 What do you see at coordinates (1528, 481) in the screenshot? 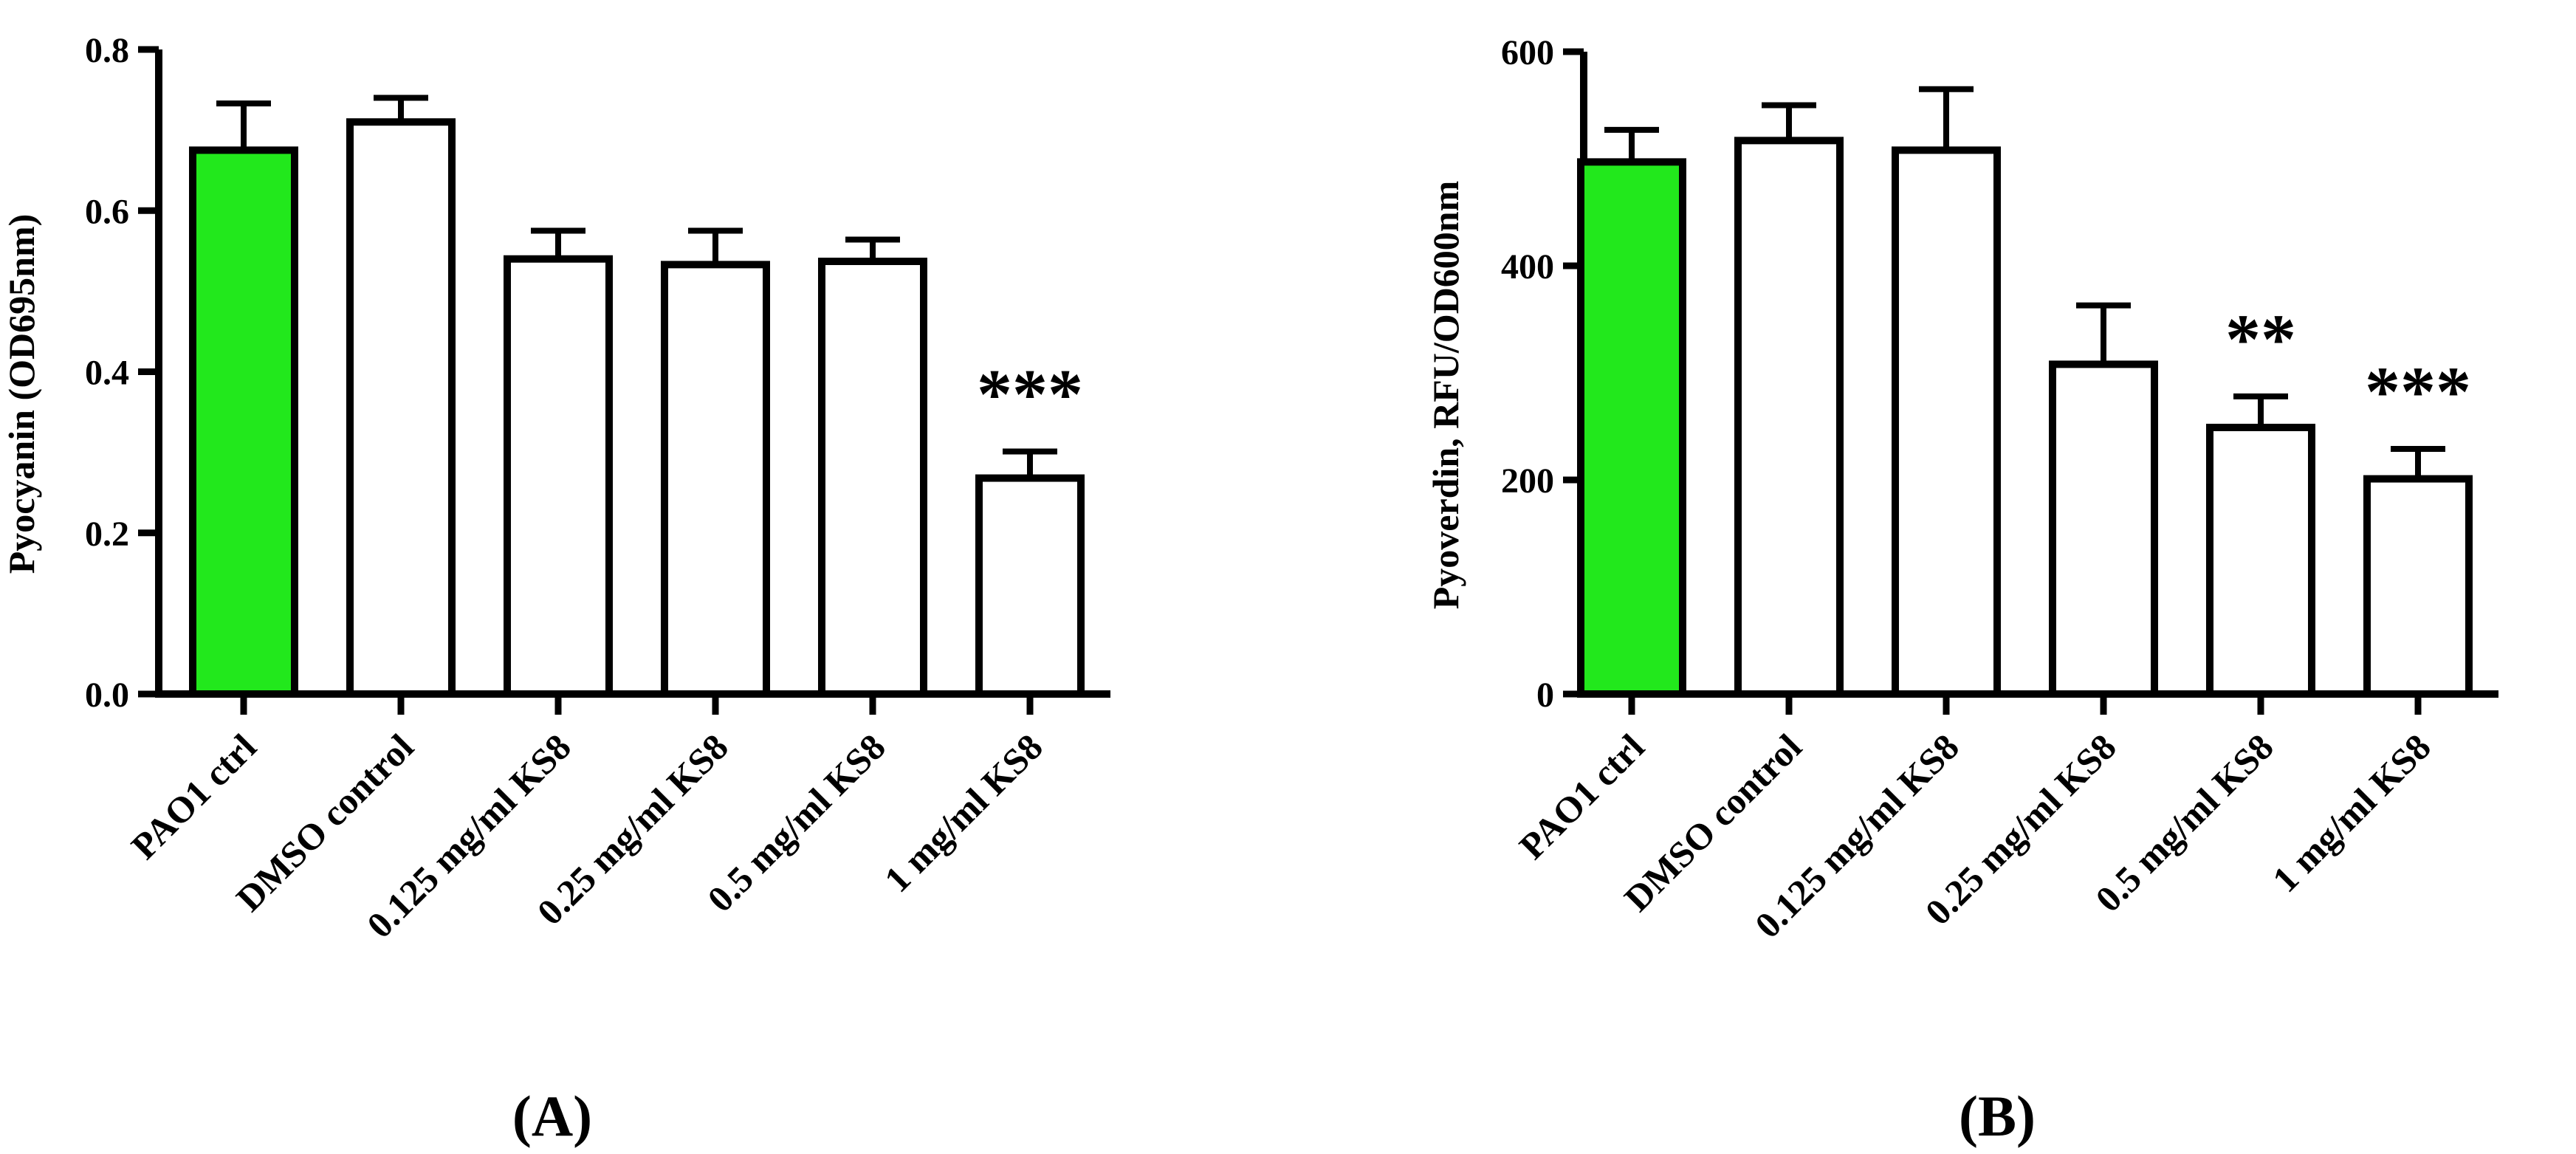
I see `y-tick-label: 200` at bounding box center [1528, 481].